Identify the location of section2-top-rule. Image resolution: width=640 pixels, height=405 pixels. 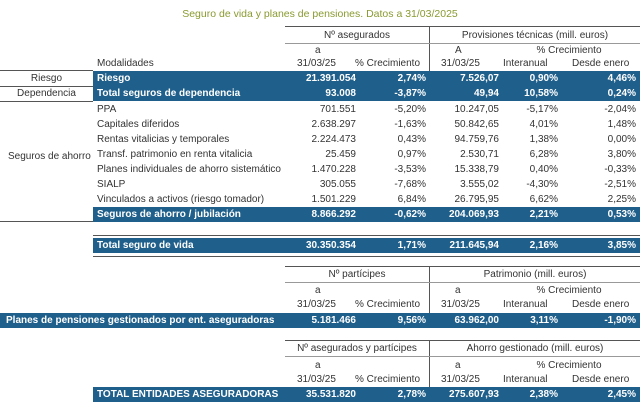
(462, 266).